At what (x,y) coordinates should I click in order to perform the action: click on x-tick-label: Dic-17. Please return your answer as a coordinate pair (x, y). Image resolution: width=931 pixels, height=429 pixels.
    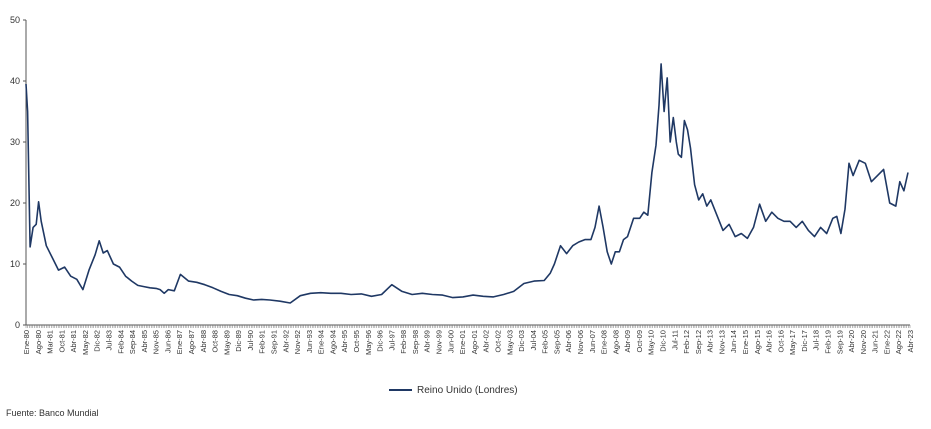
    Looking at the image, I should click on (804, 341).